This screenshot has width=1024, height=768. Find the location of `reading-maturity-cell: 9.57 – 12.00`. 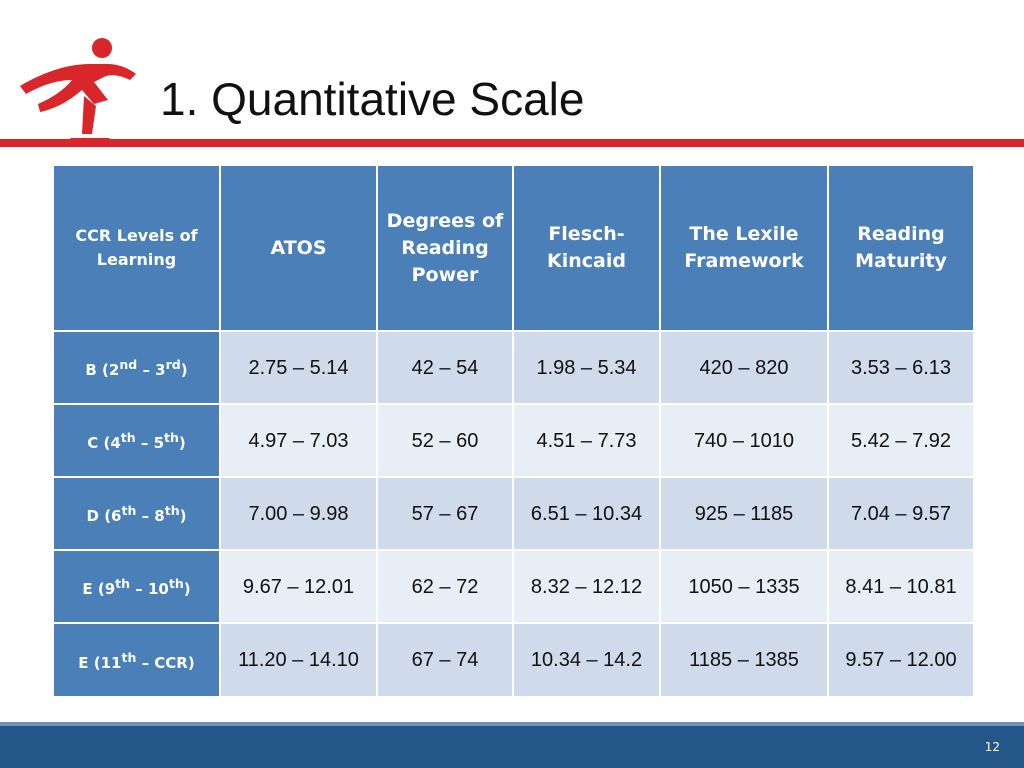

reading-maturity-cell: 9.57 – 12.00 is located at coordinates (901, 660).